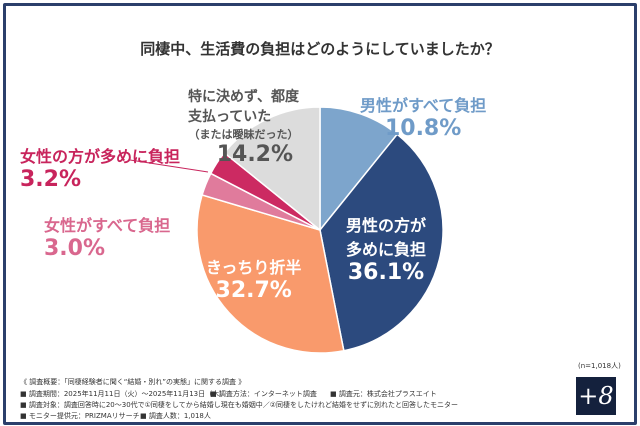  What do you see at coordinates (383, 394) in the screenshot?
I see `footer-line2c: ■ 調査元：株式会社プラスエイト` at bounding box center [383, 394].